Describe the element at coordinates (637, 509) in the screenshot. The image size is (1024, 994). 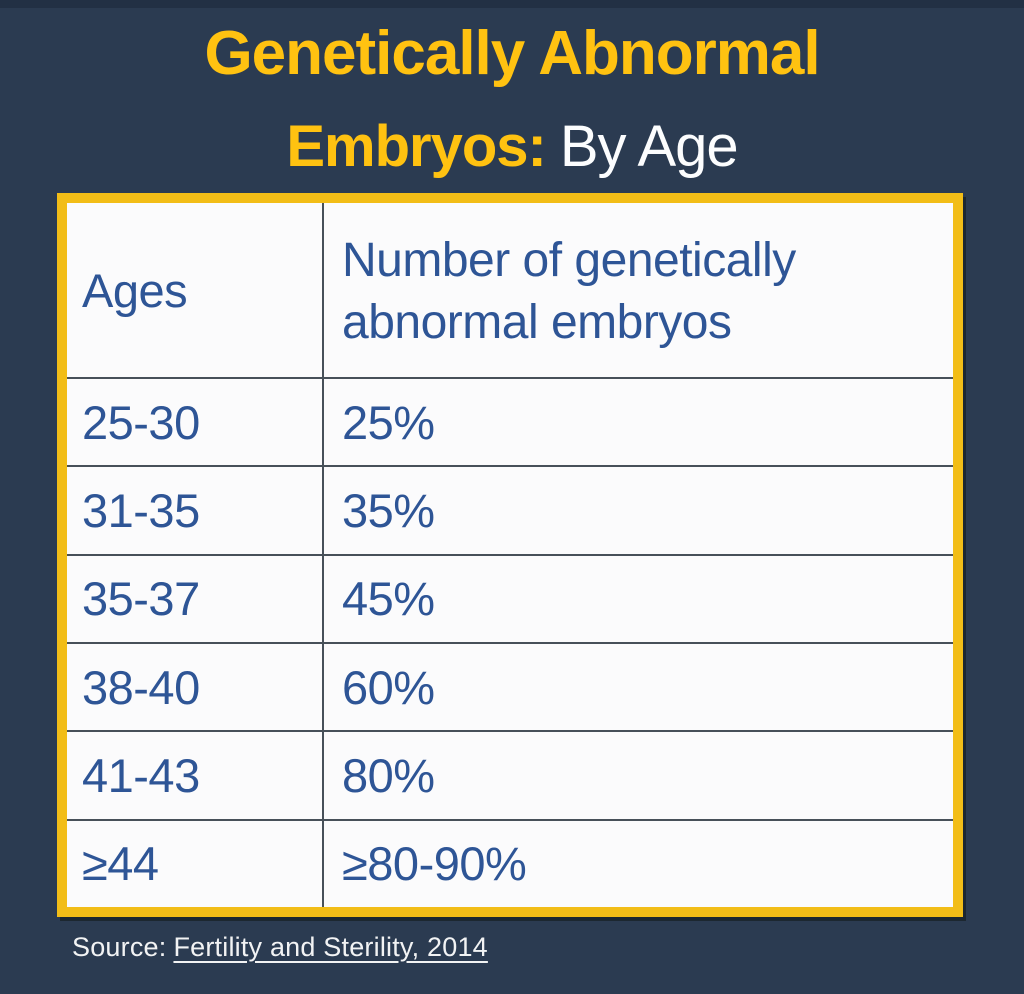
I see `table-cell-value: 35%` at that location.